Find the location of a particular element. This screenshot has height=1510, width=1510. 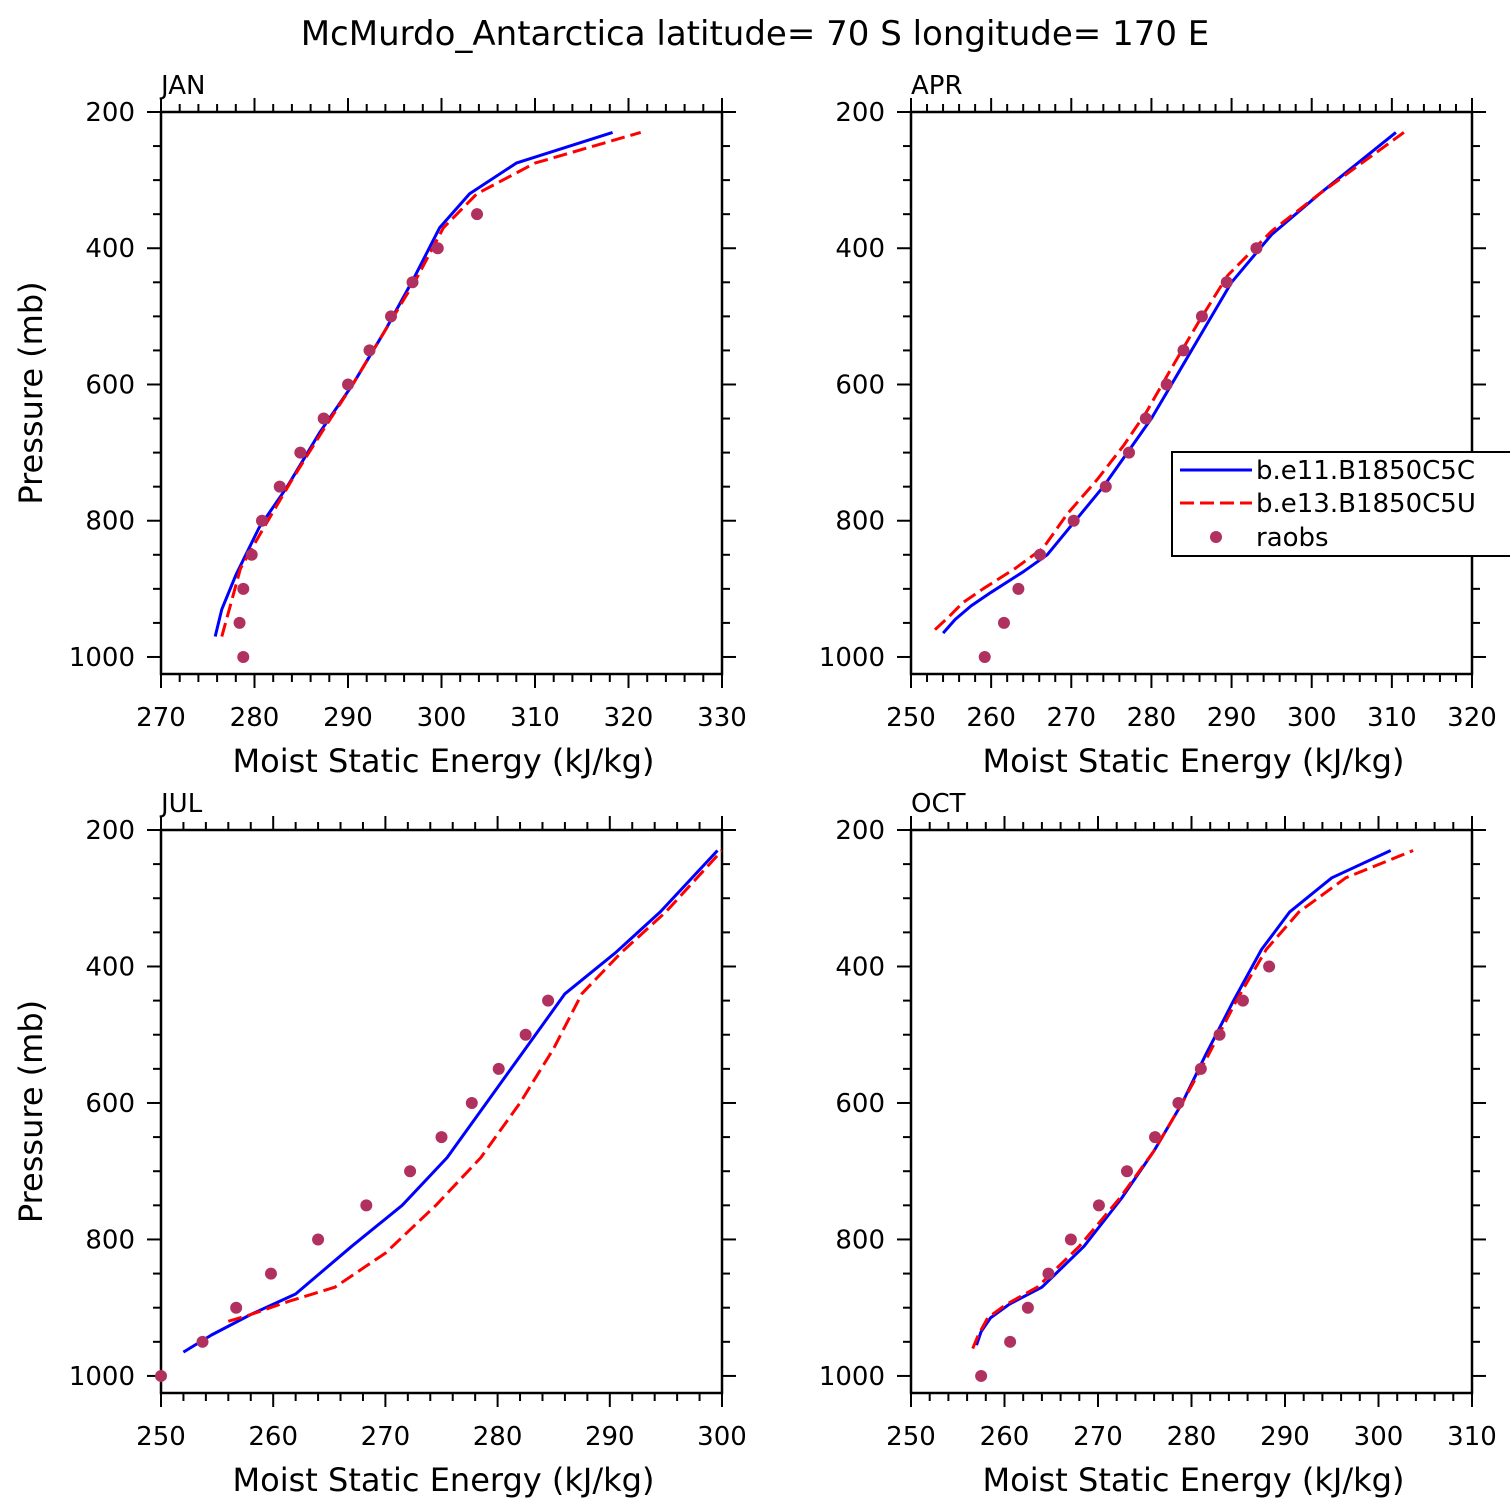

panel-title: JAN is located at coordinates (182, 86).